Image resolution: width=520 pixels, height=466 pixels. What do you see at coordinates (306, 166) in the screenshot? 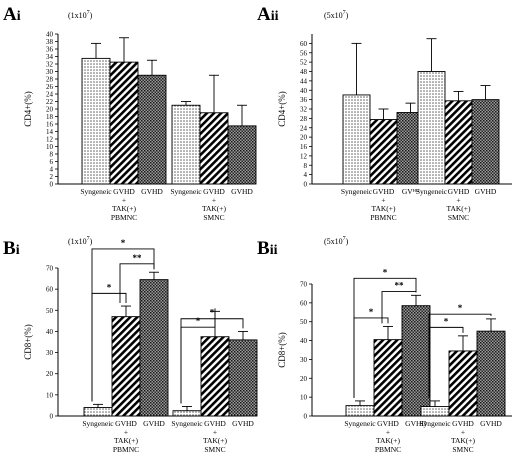
I see `panel-aii-y-tick-label: 8` at bounding box center [306, 166].